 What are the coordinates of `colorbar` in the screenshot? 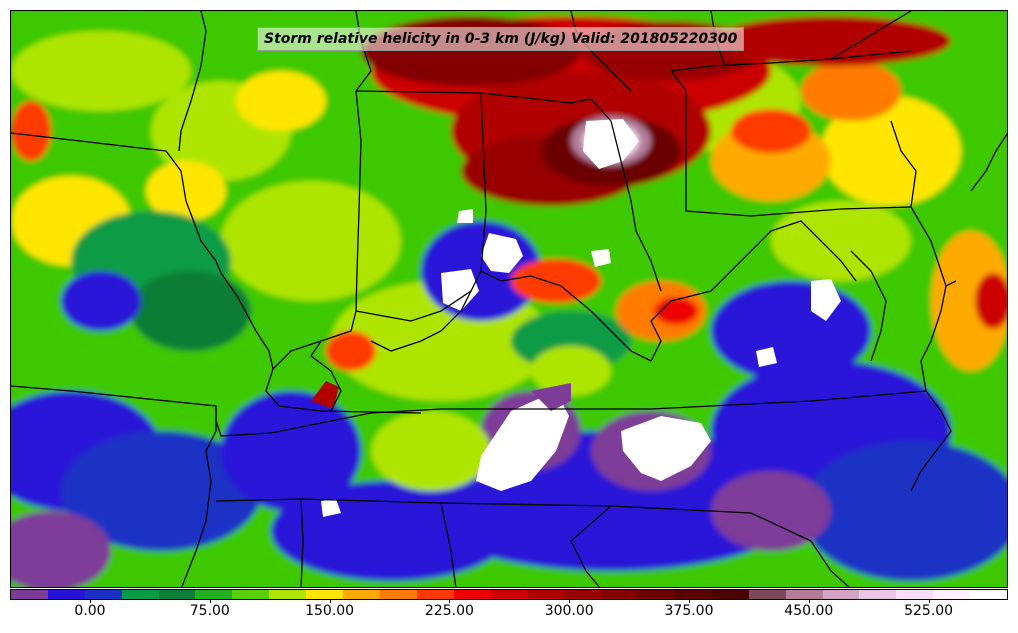 It's located at (509, 594).